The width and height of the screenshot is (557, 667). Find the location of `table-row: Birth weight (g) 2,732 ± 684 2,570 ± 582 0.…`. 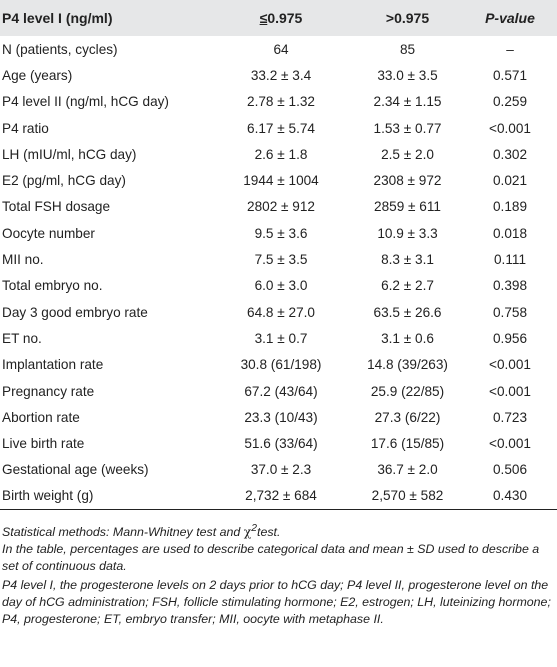

table-row: Birth weight (g) 2,732 ± 684 2,570 ± 582 0.… is located at coordinates (278, 496).